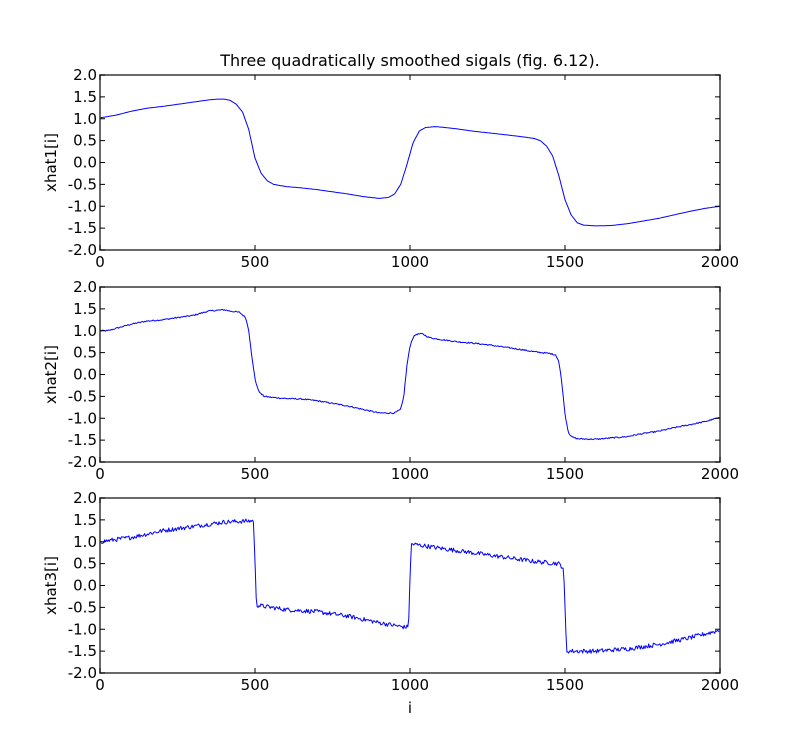  Describe the element at coordinates (51, 374) in the screenshot. I see `y-axis-label: xhat2[i]` at that location.